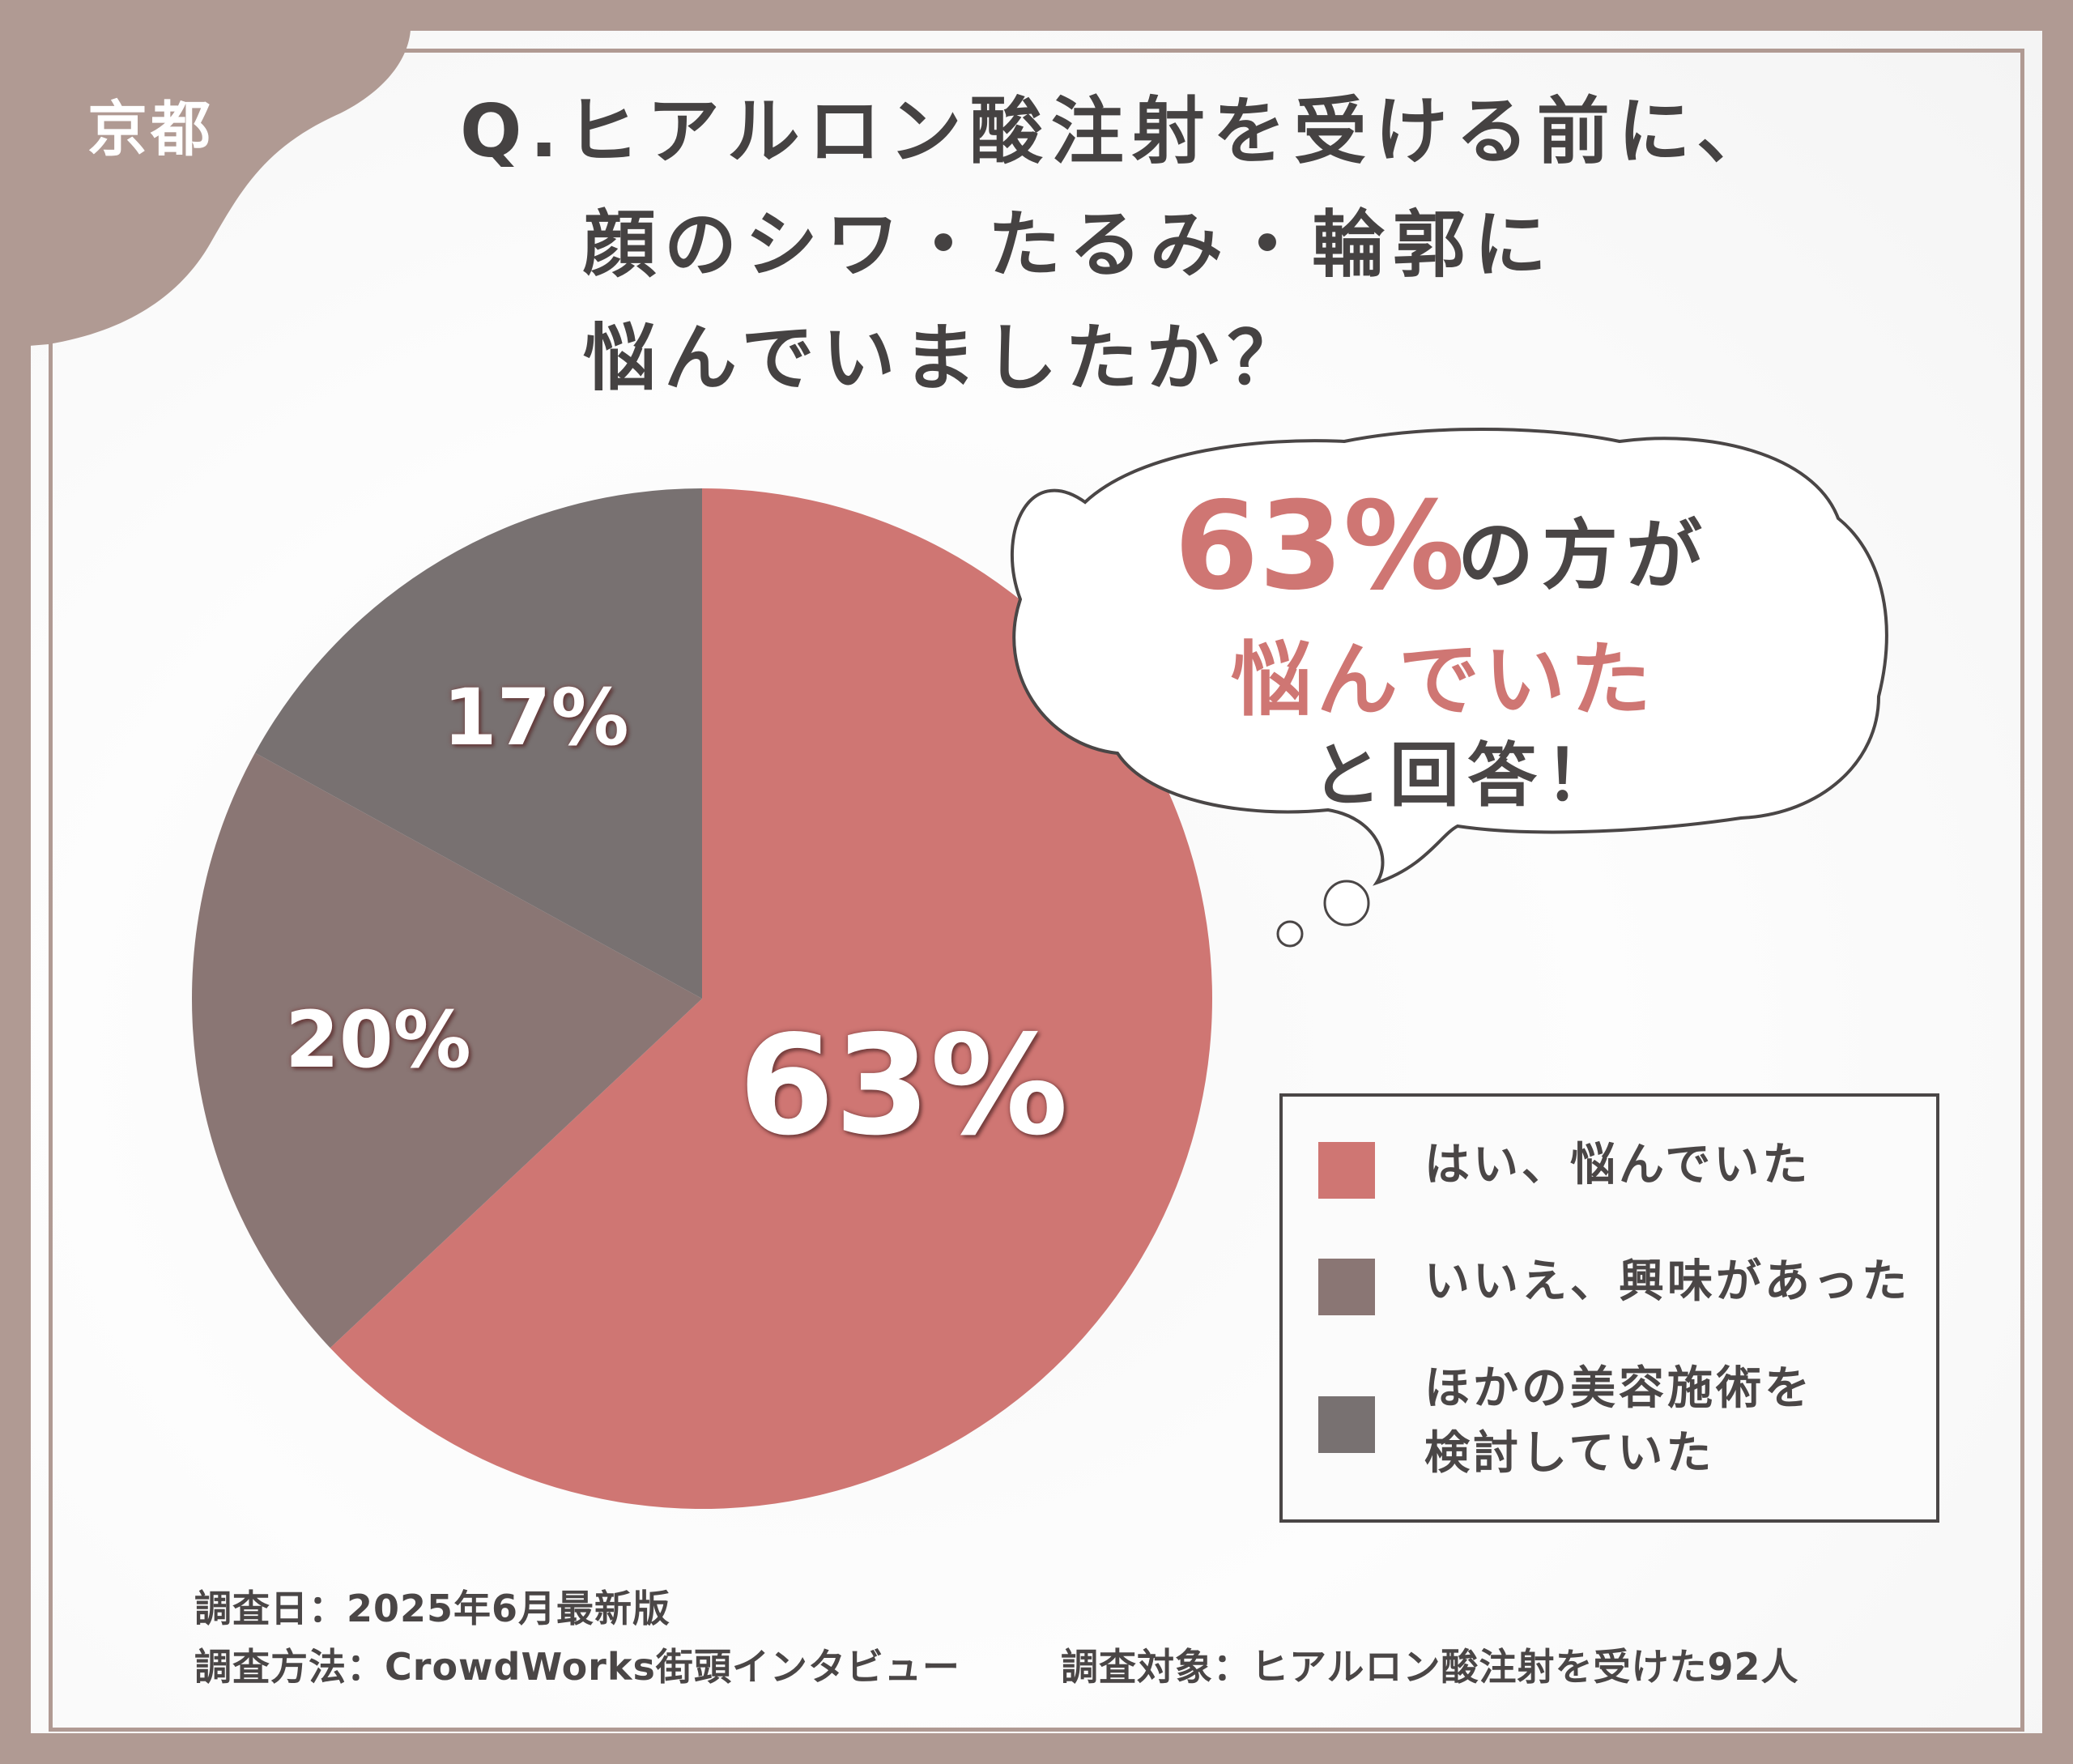  Describe the element at coordinates (535, 717) in the screenshot. I see `pie-label-other-treatment: 17%` at that location.